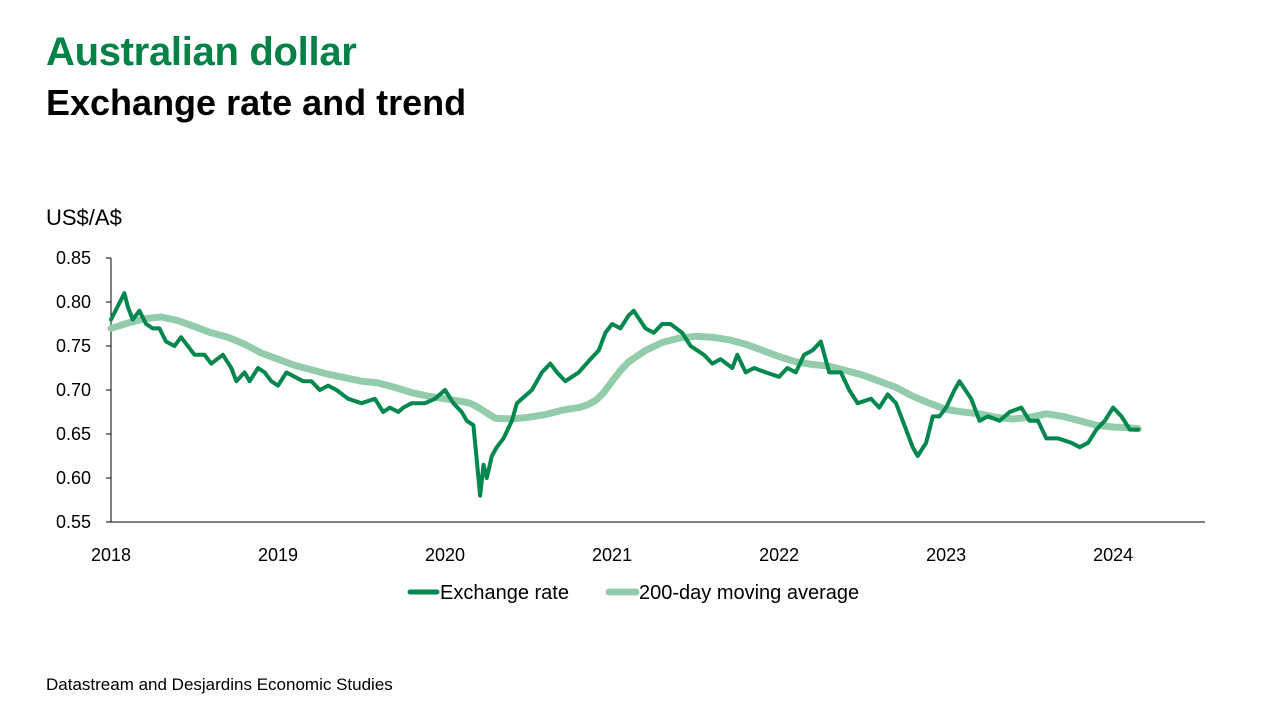 This screenshot has height=720, width=1280. Describe the element at coordinates (278, 555) in the screenshot. I see `x-tick-label: 2019` at that location.